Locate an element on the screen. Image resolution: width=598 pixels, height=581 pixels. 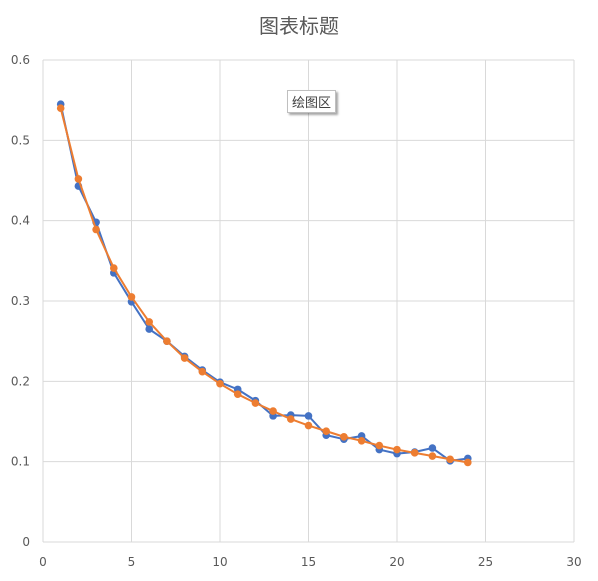
y-tick-label: 0.5 is located at coordinates (20, 140).